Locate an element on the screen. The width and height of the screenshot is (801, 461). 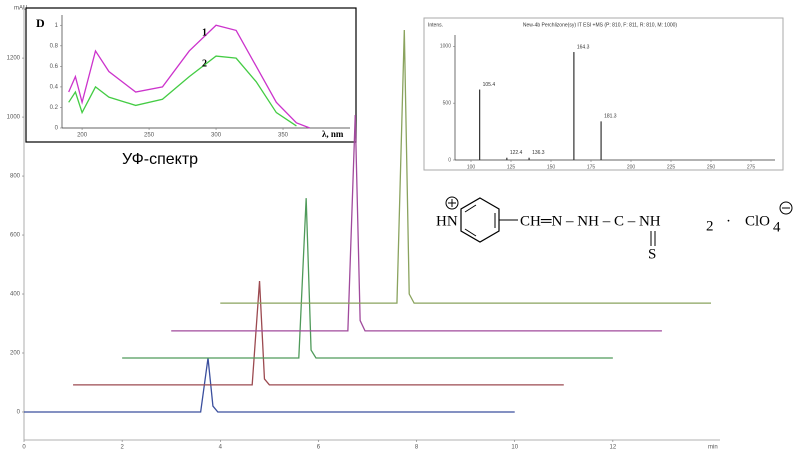
nh2-subscript: 2 is located at coordinates (710, 226).